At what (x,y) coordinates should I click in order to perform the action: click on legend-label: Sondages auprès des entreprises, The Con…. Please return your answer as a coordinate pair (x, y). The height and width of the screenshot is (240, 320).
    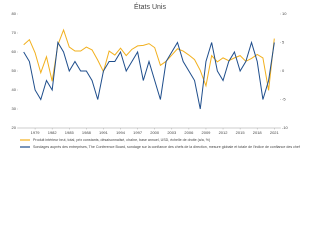
    Looking at the image, I should click on (166, 147).